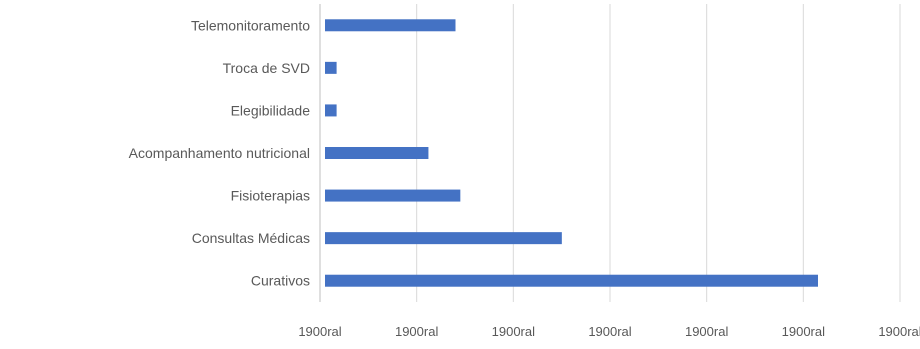 This screenshot has width=920, height=349. Describe the element at coordinates (270, 196) in the screenshot. I see `category-label: Fisioterapias` at that location.